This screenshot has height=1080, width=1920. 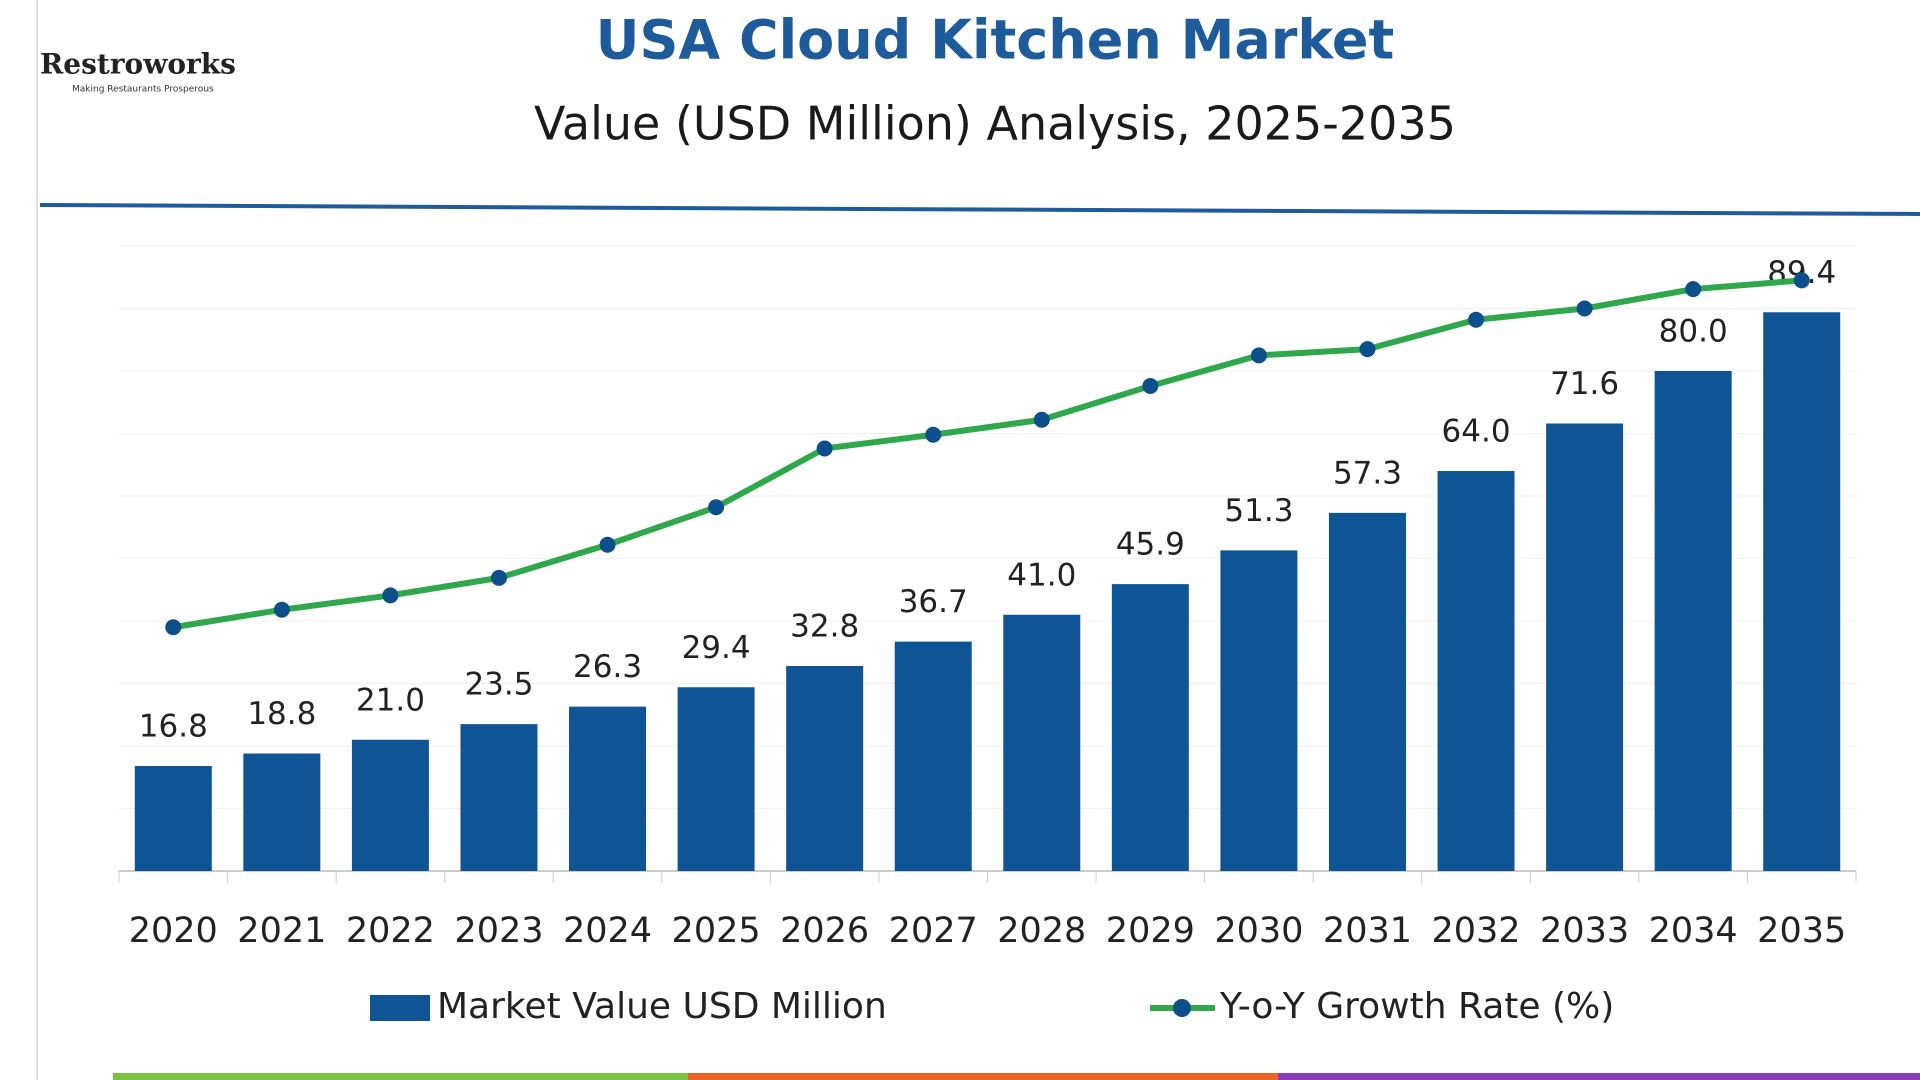 What do you see at coordinates (933, 602) in the screenshot?
I see `data-label: 36.7` at bounding box center [933, 602].